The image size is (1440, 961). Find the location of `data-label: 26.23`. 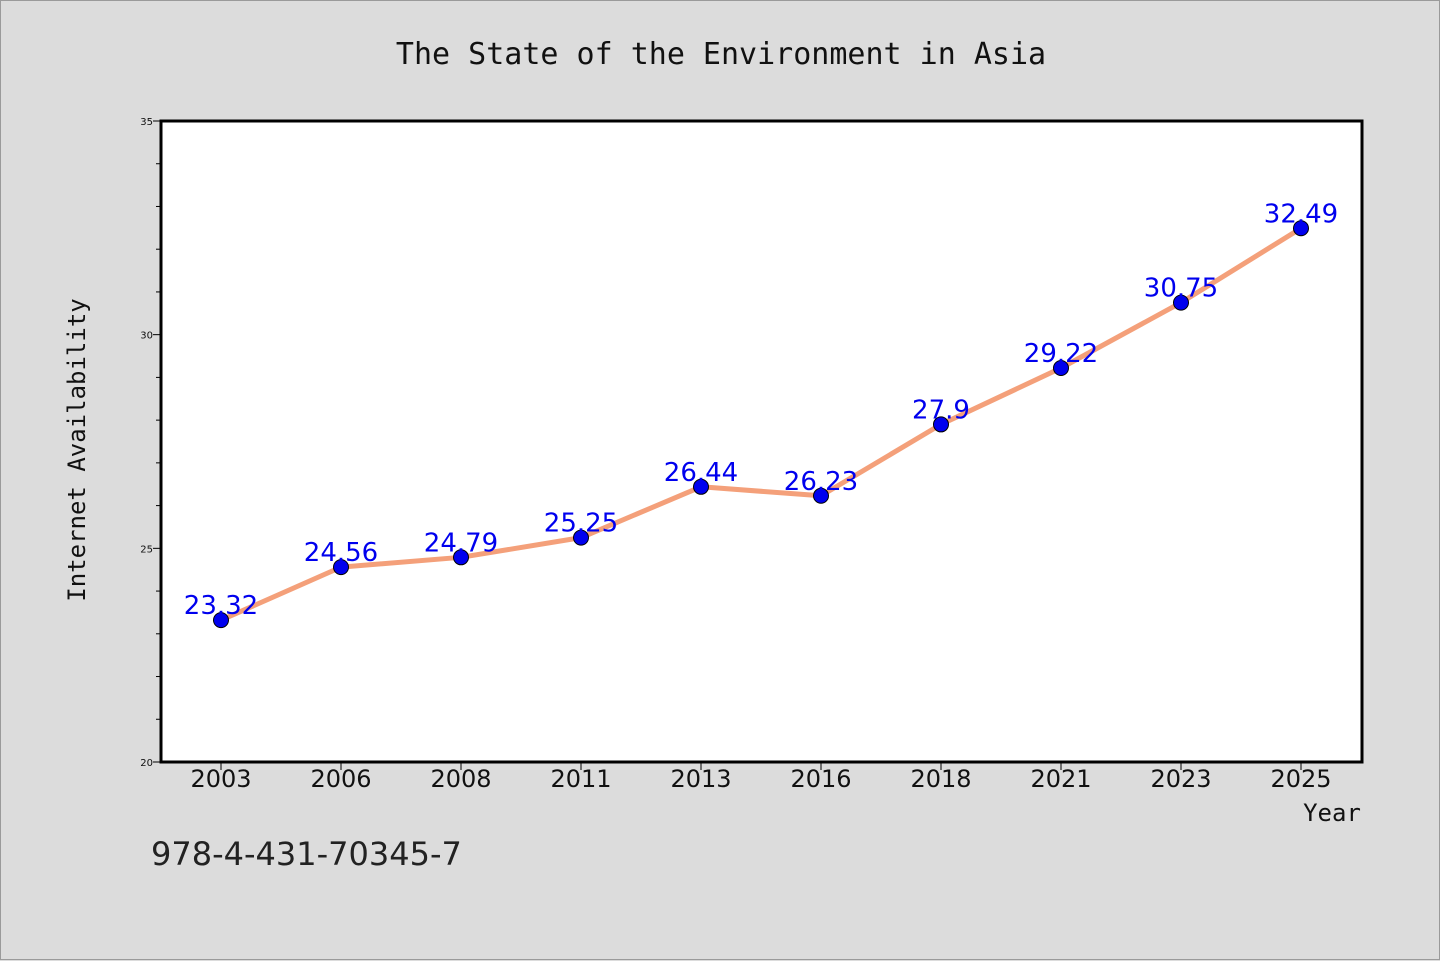

data-label: 26.23 is located at coordinates (821, 482).